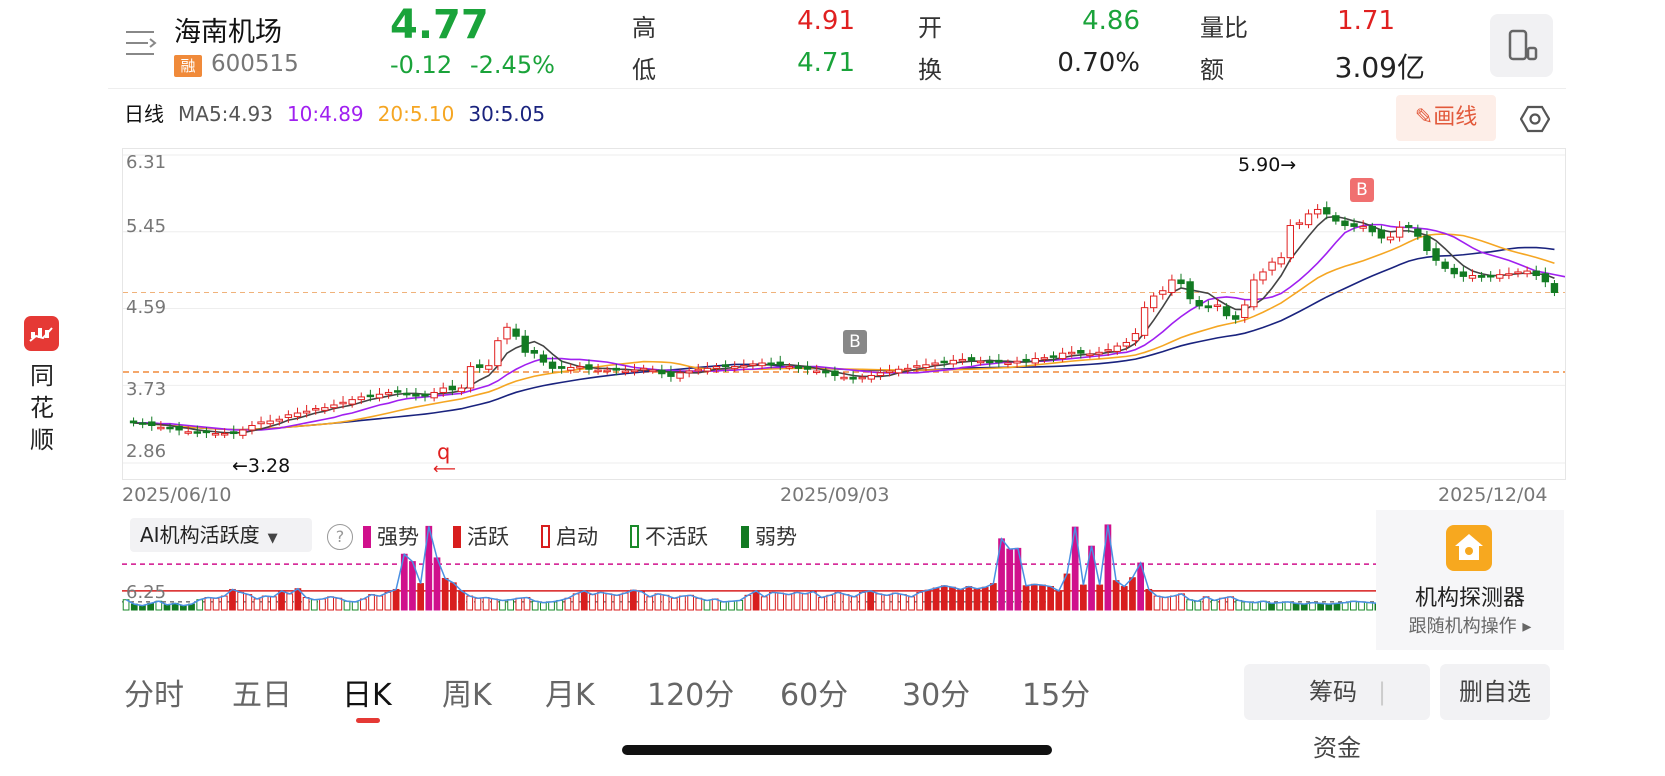  I want to click on signal-b-red: B, so click(1362, 190).